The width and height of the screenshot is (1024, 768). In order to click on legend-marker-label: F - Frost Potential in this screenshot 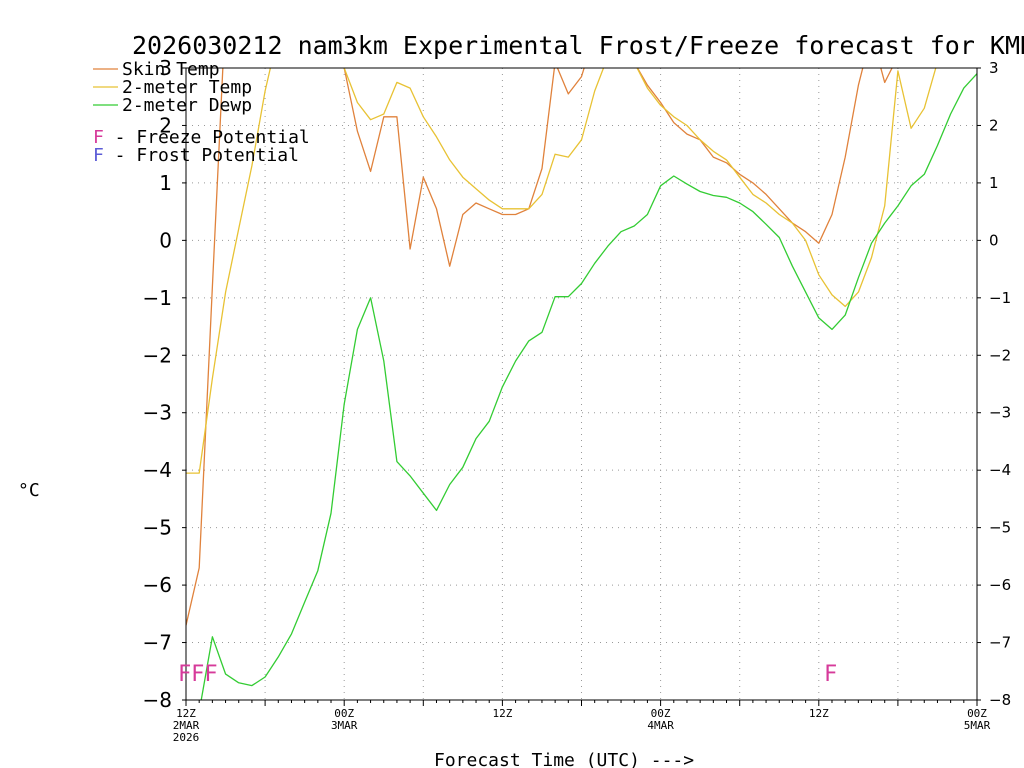, I will do `click(196, 155)`.